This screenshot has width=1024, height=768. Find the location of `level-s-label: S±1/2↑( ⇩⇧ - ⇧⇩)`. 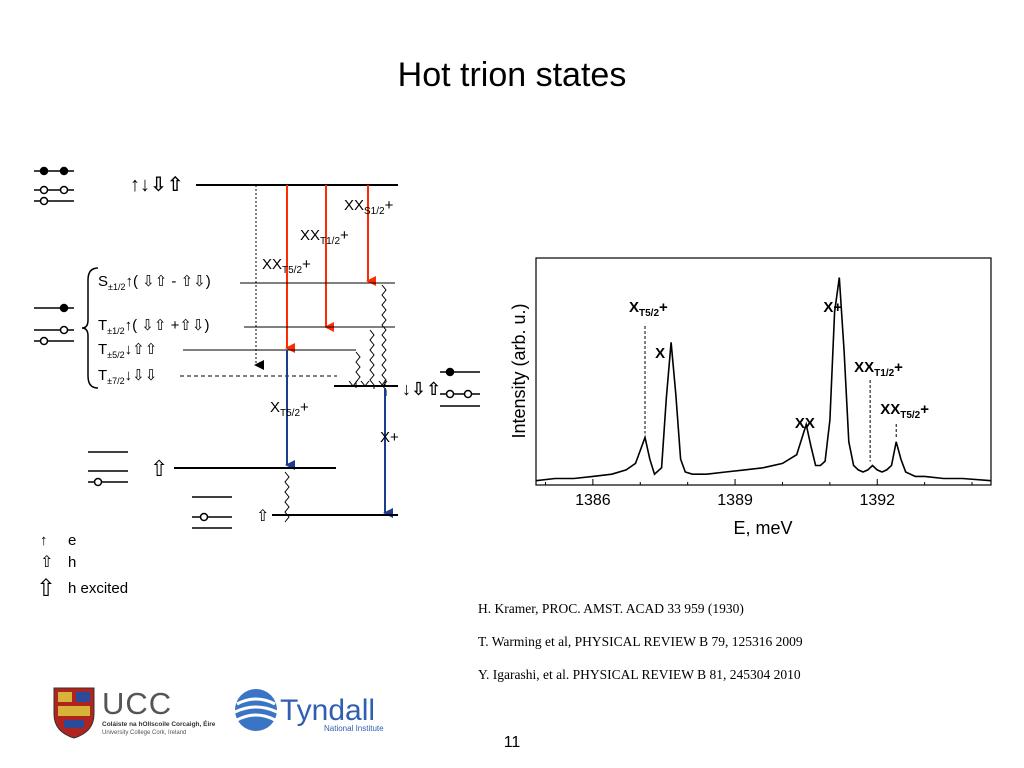

level-s-label: S±1/2↑( ⇩⇧ - ⇧⇩) is located at coordinates (154, 282).